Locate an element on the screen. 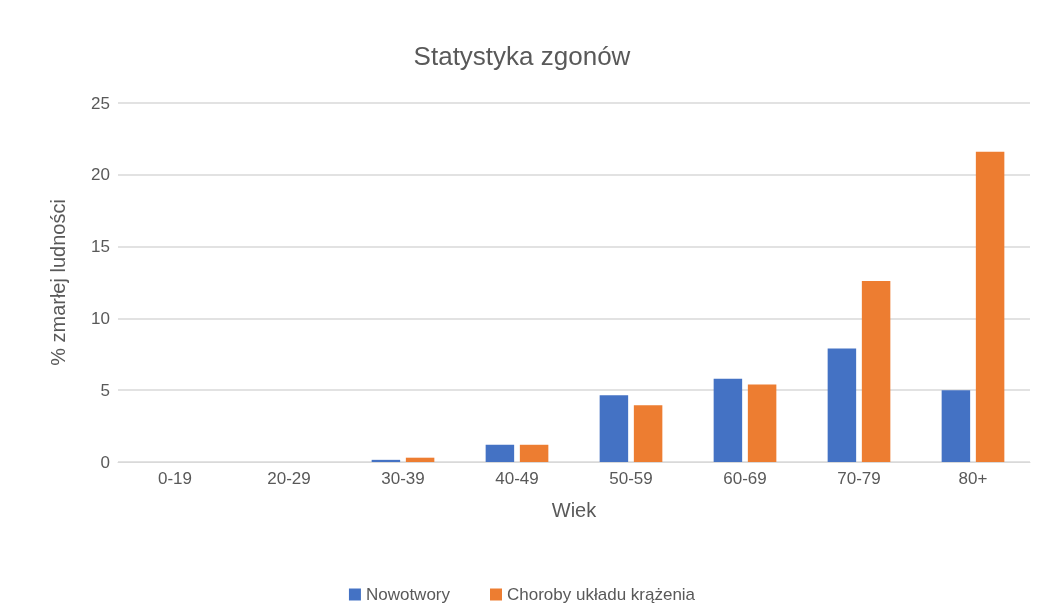  y-axis-title: % zmarłej ludności is located at coordinates (58, 282).